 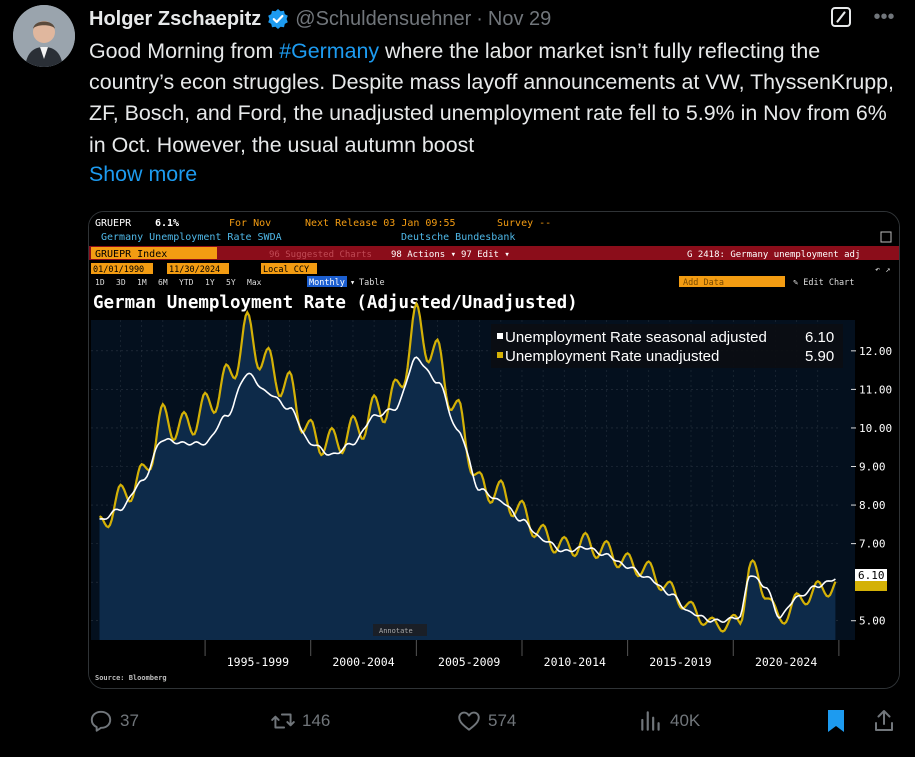 I want to click on x-tick-label: 2020-2024, so click(x=786, y=662).